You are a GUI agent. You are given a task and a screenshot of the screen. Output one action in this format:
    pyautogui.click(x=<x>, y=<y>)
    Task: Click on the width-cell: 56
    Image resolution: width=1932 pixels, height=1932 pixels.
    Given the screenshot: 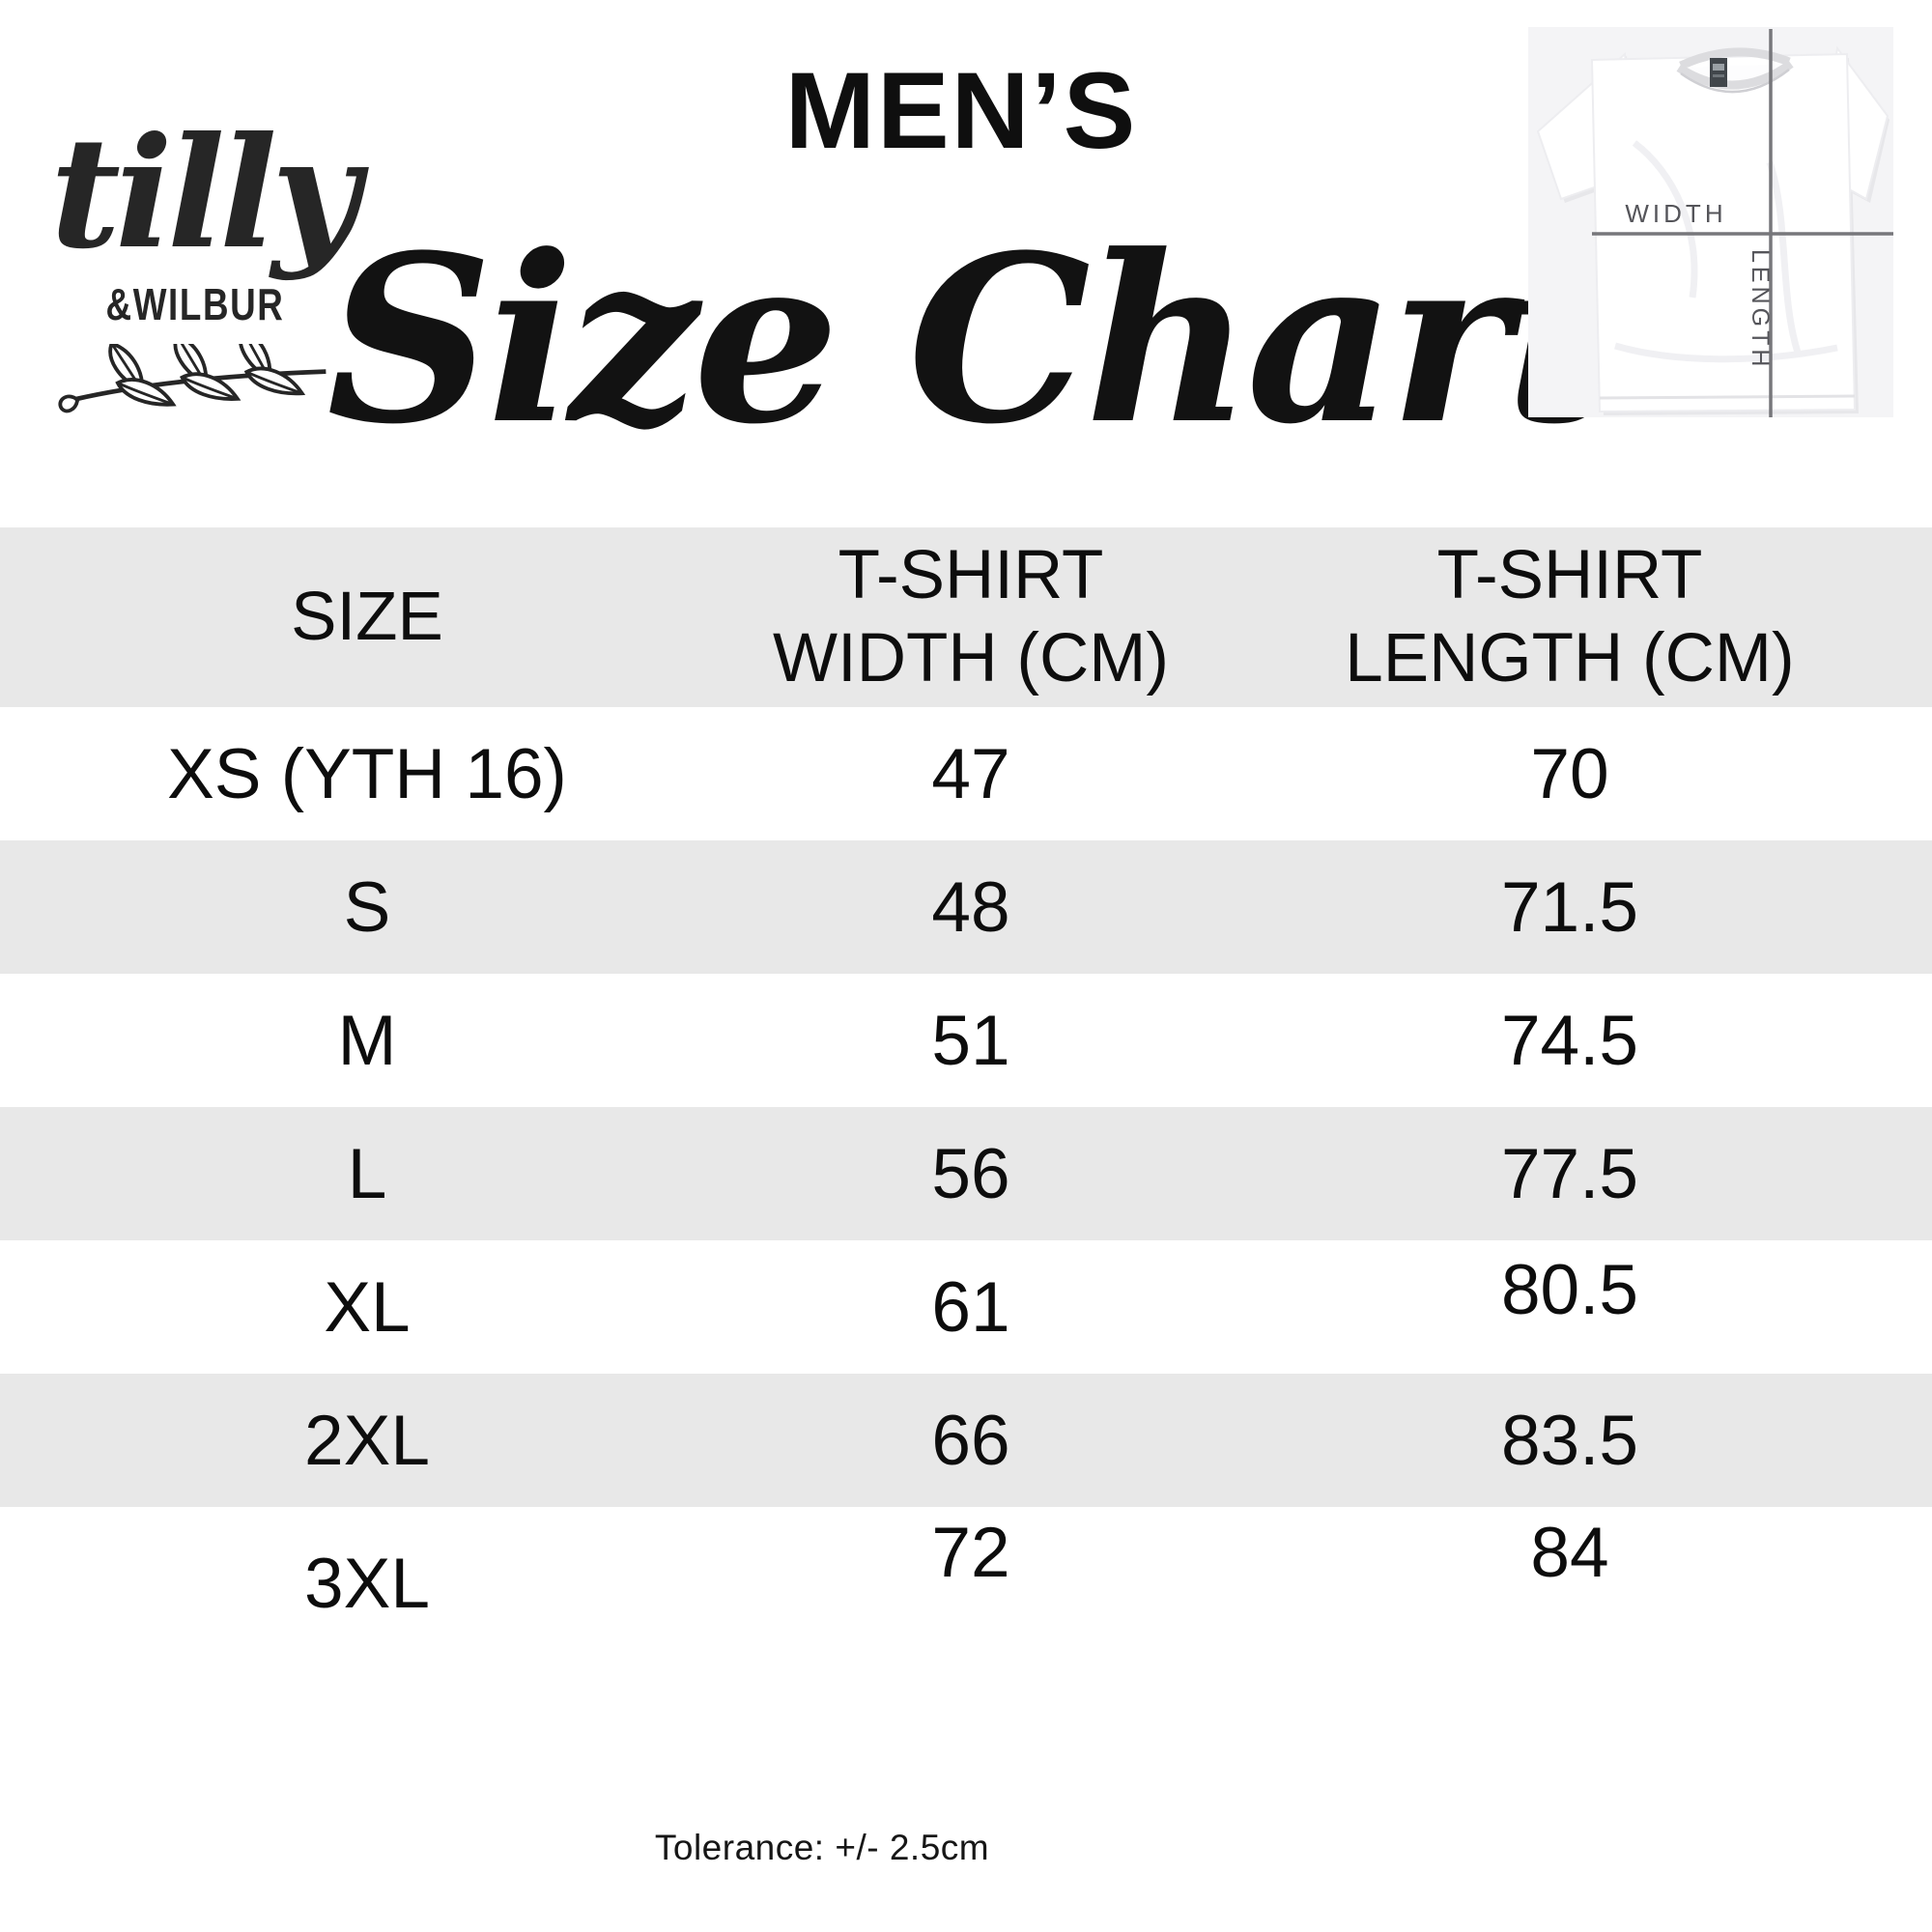 What is the action you would take?
    pyautogui.click(x=970, y=1173)
    